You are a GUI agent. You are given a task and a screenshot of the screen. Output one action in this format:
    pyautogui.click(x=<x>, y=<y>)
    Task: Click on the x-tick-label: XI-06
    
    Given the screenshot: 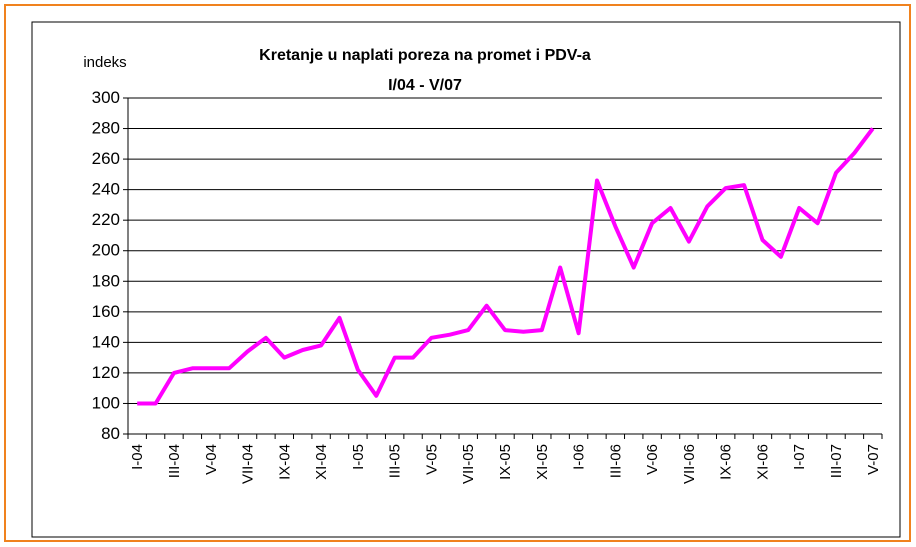 What is the action you would take?
    pyautogui.click(x=762, y=462)
    